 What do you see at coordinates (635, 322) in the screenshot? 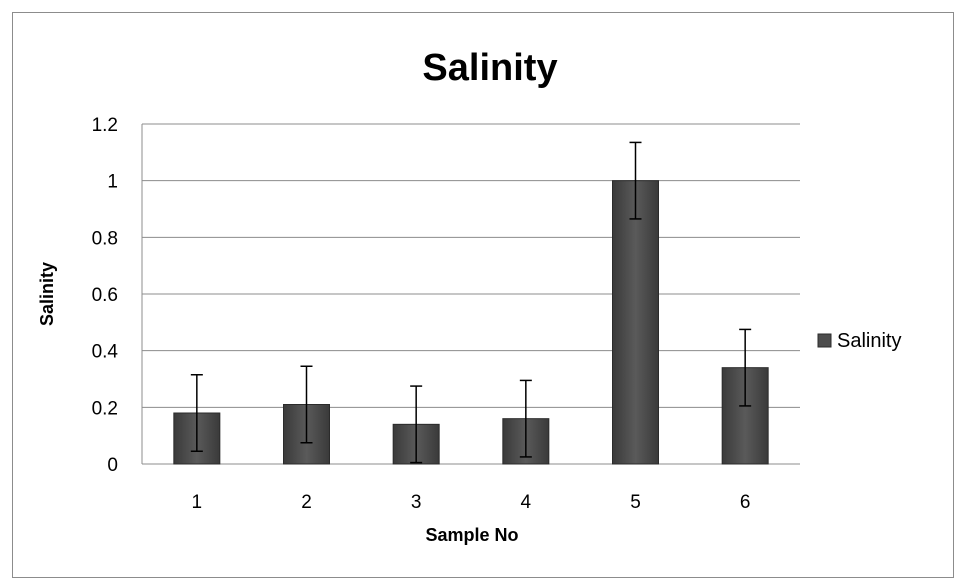
I see `bar` at bounding box center [635, 322].